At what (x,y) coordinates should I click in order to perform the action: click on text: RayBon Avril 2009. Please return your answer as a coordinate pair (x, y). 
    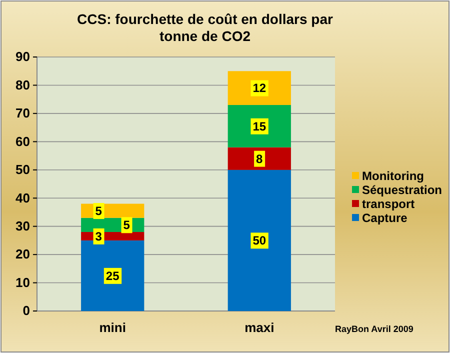
    Looking at the image, I should click on (374, 329).